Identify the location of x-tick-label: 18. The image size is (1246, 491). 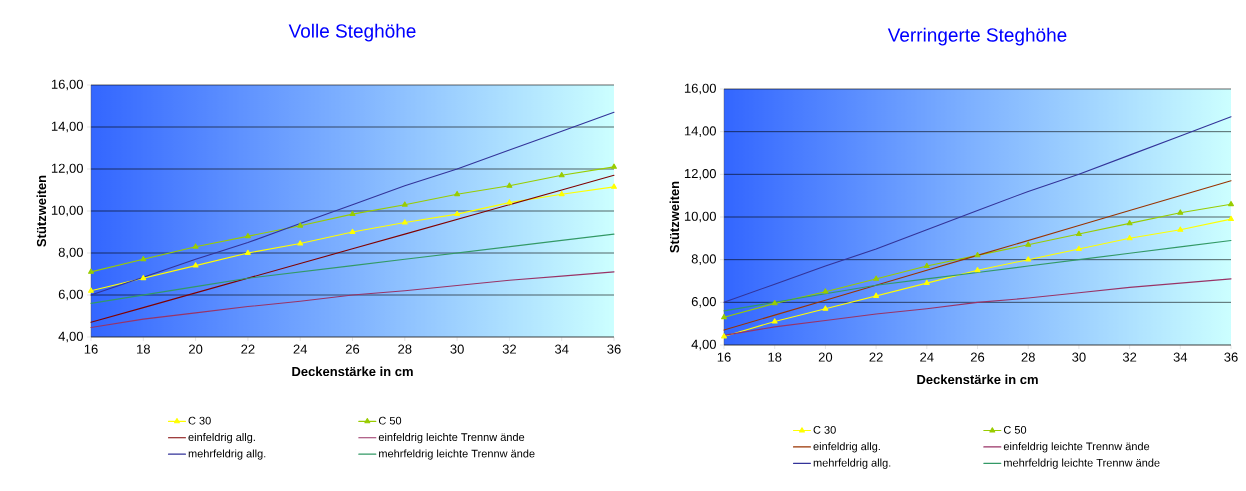
(143, 349).